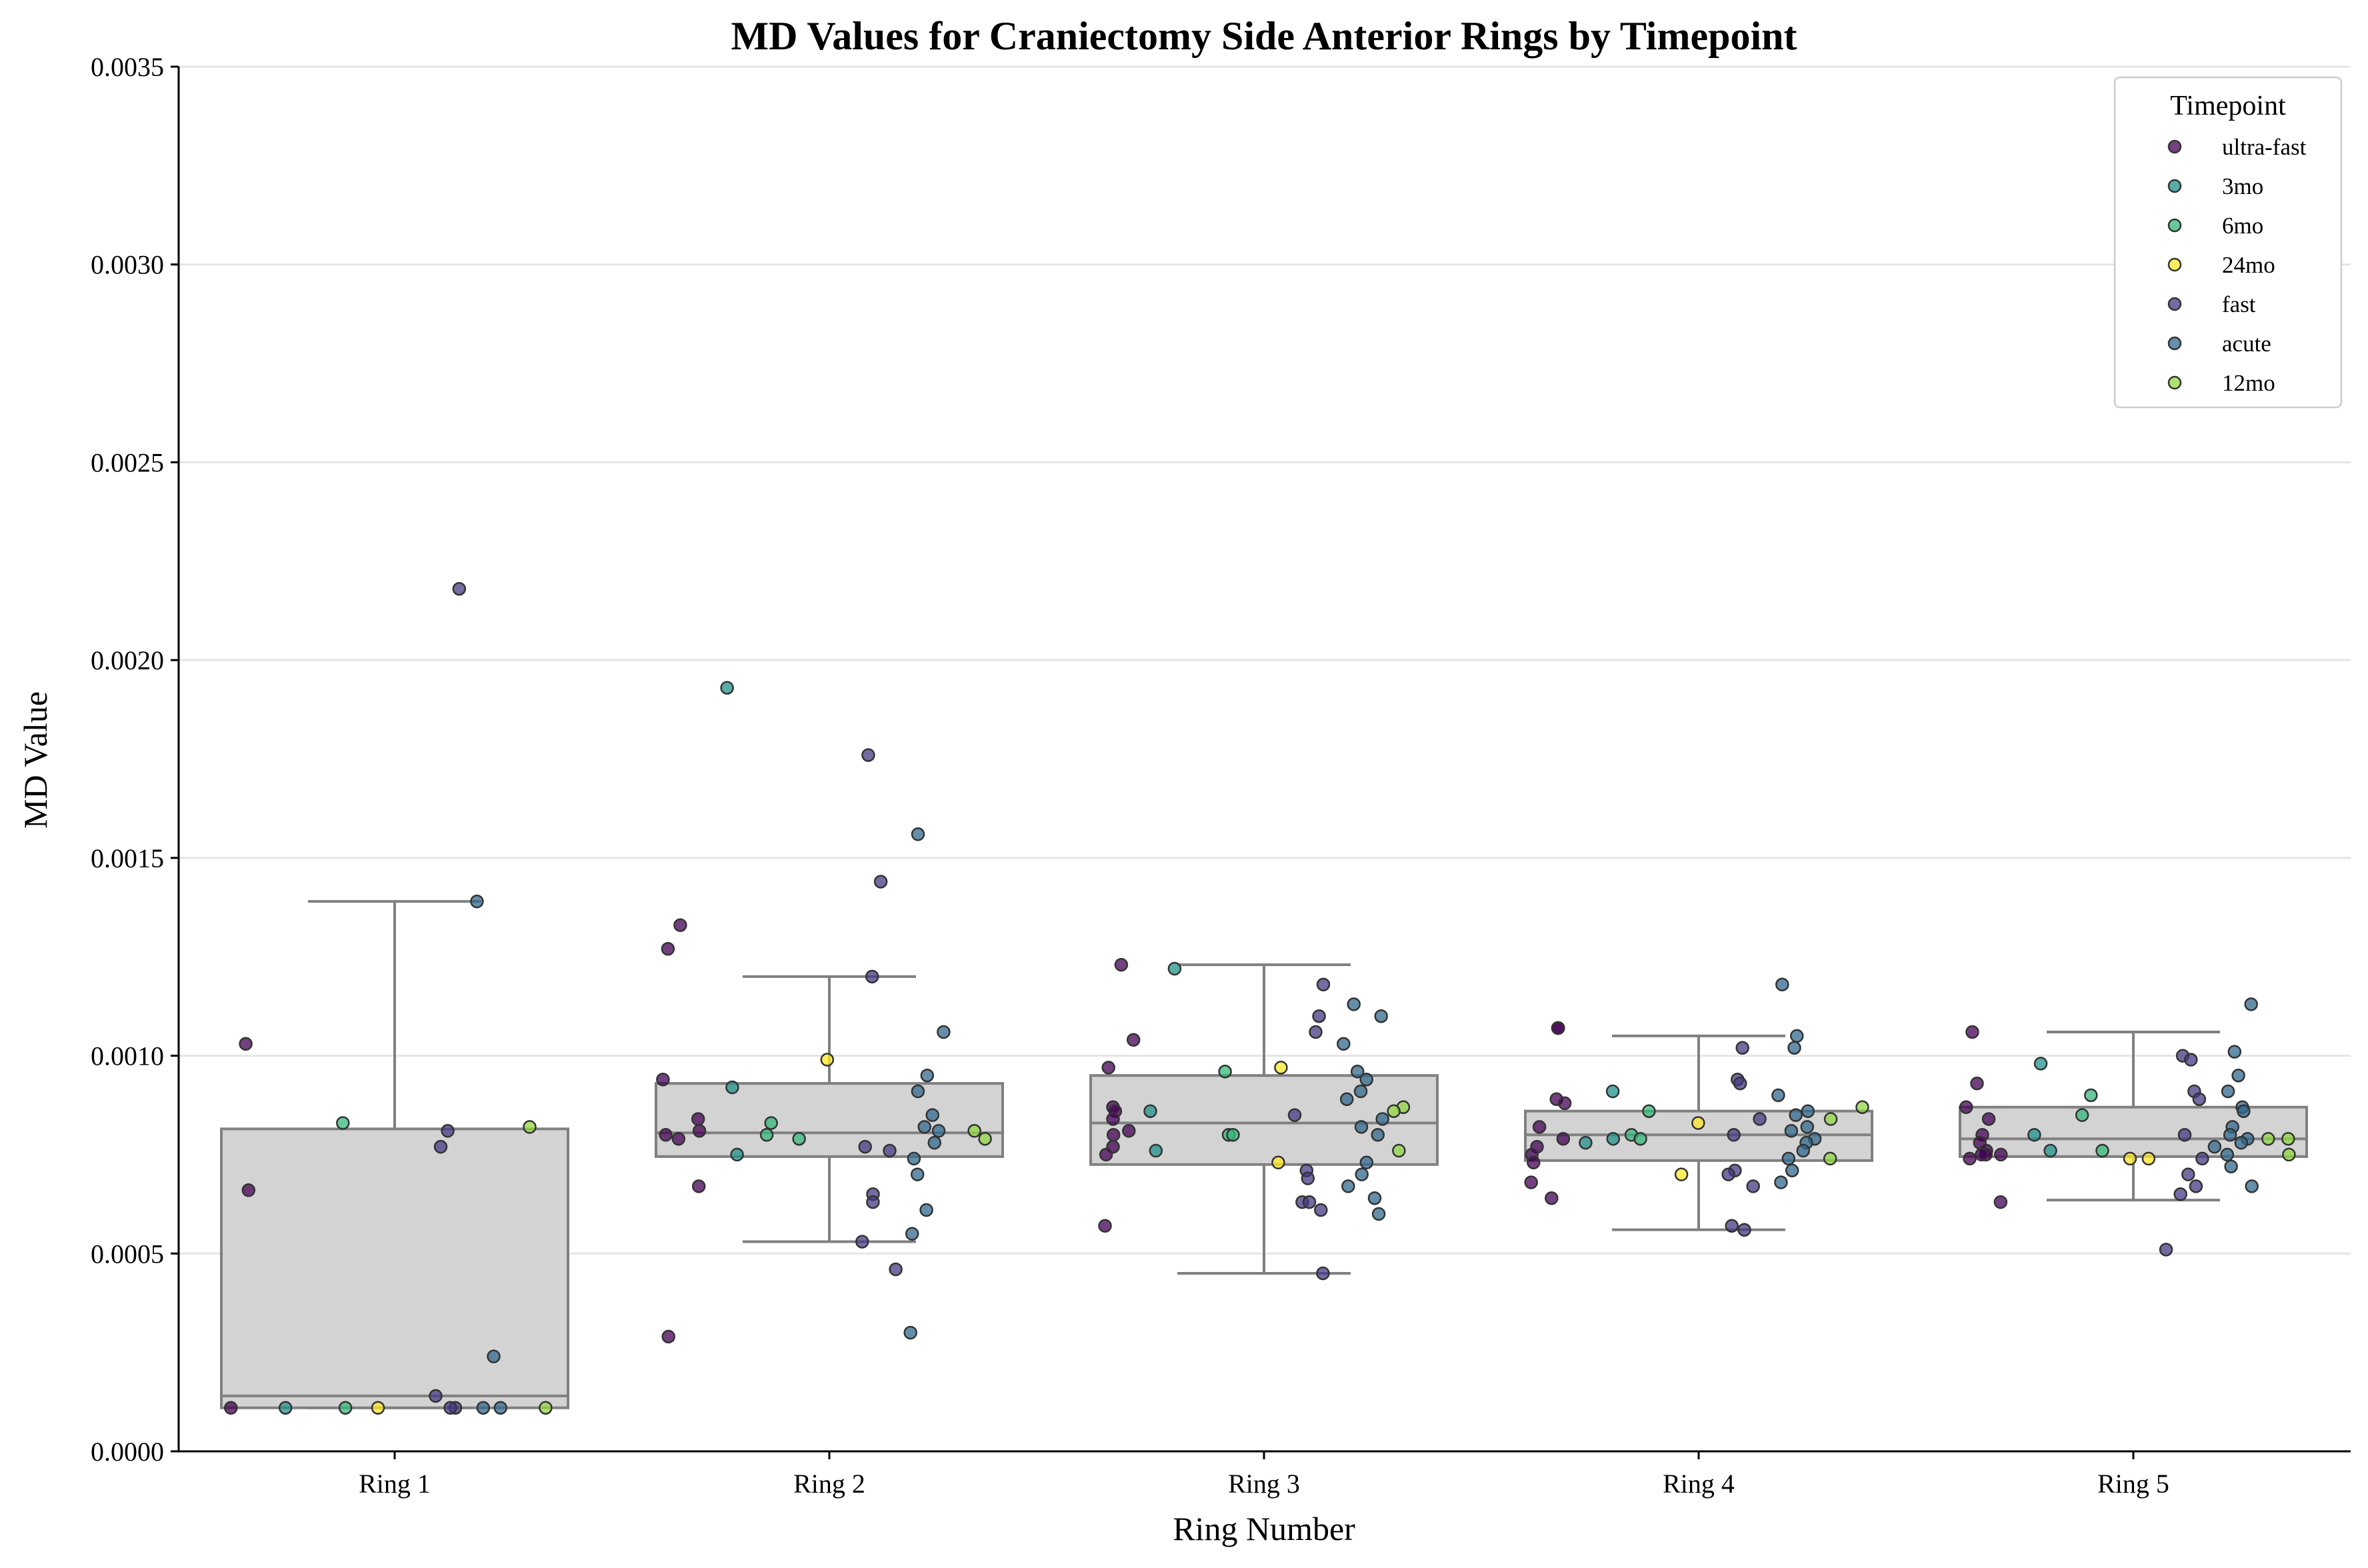 The height and width of the screenshot is (1568, 2368). Describe the element at coordinates (2211, 304) in the screenshot. I see `legend-entry-fast: fast` at that location.